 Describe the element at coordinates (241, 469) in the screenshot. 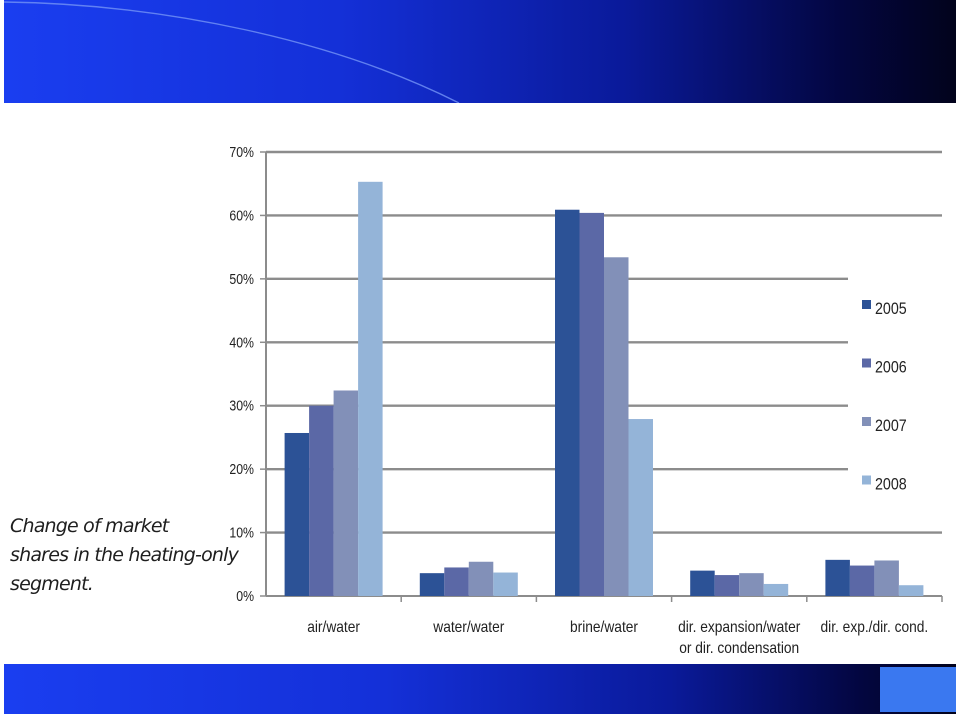

I see `y-tick-label: 20%` at that location.